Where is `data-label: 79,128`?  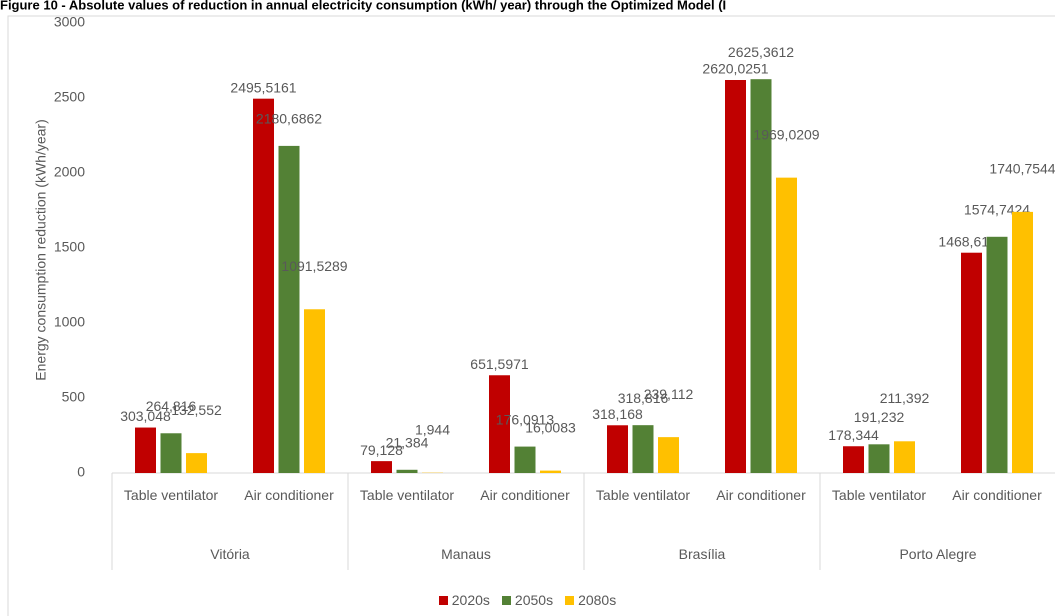 data-label: 79,128 is located at coordinates (381, 450).